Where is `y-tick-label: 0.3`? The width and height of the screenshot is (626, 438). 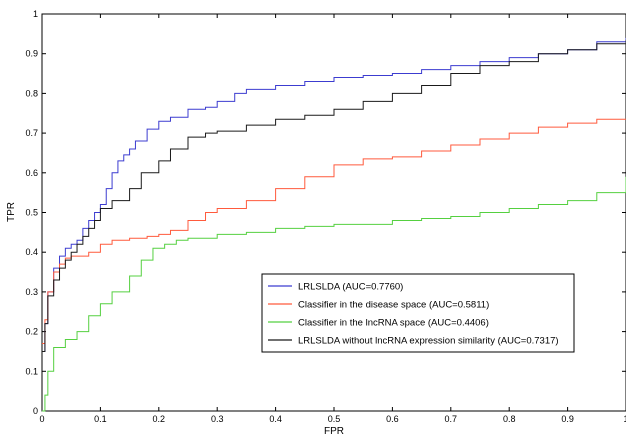 y-tick-label: 0.3 is located at coordinates (31, 292).